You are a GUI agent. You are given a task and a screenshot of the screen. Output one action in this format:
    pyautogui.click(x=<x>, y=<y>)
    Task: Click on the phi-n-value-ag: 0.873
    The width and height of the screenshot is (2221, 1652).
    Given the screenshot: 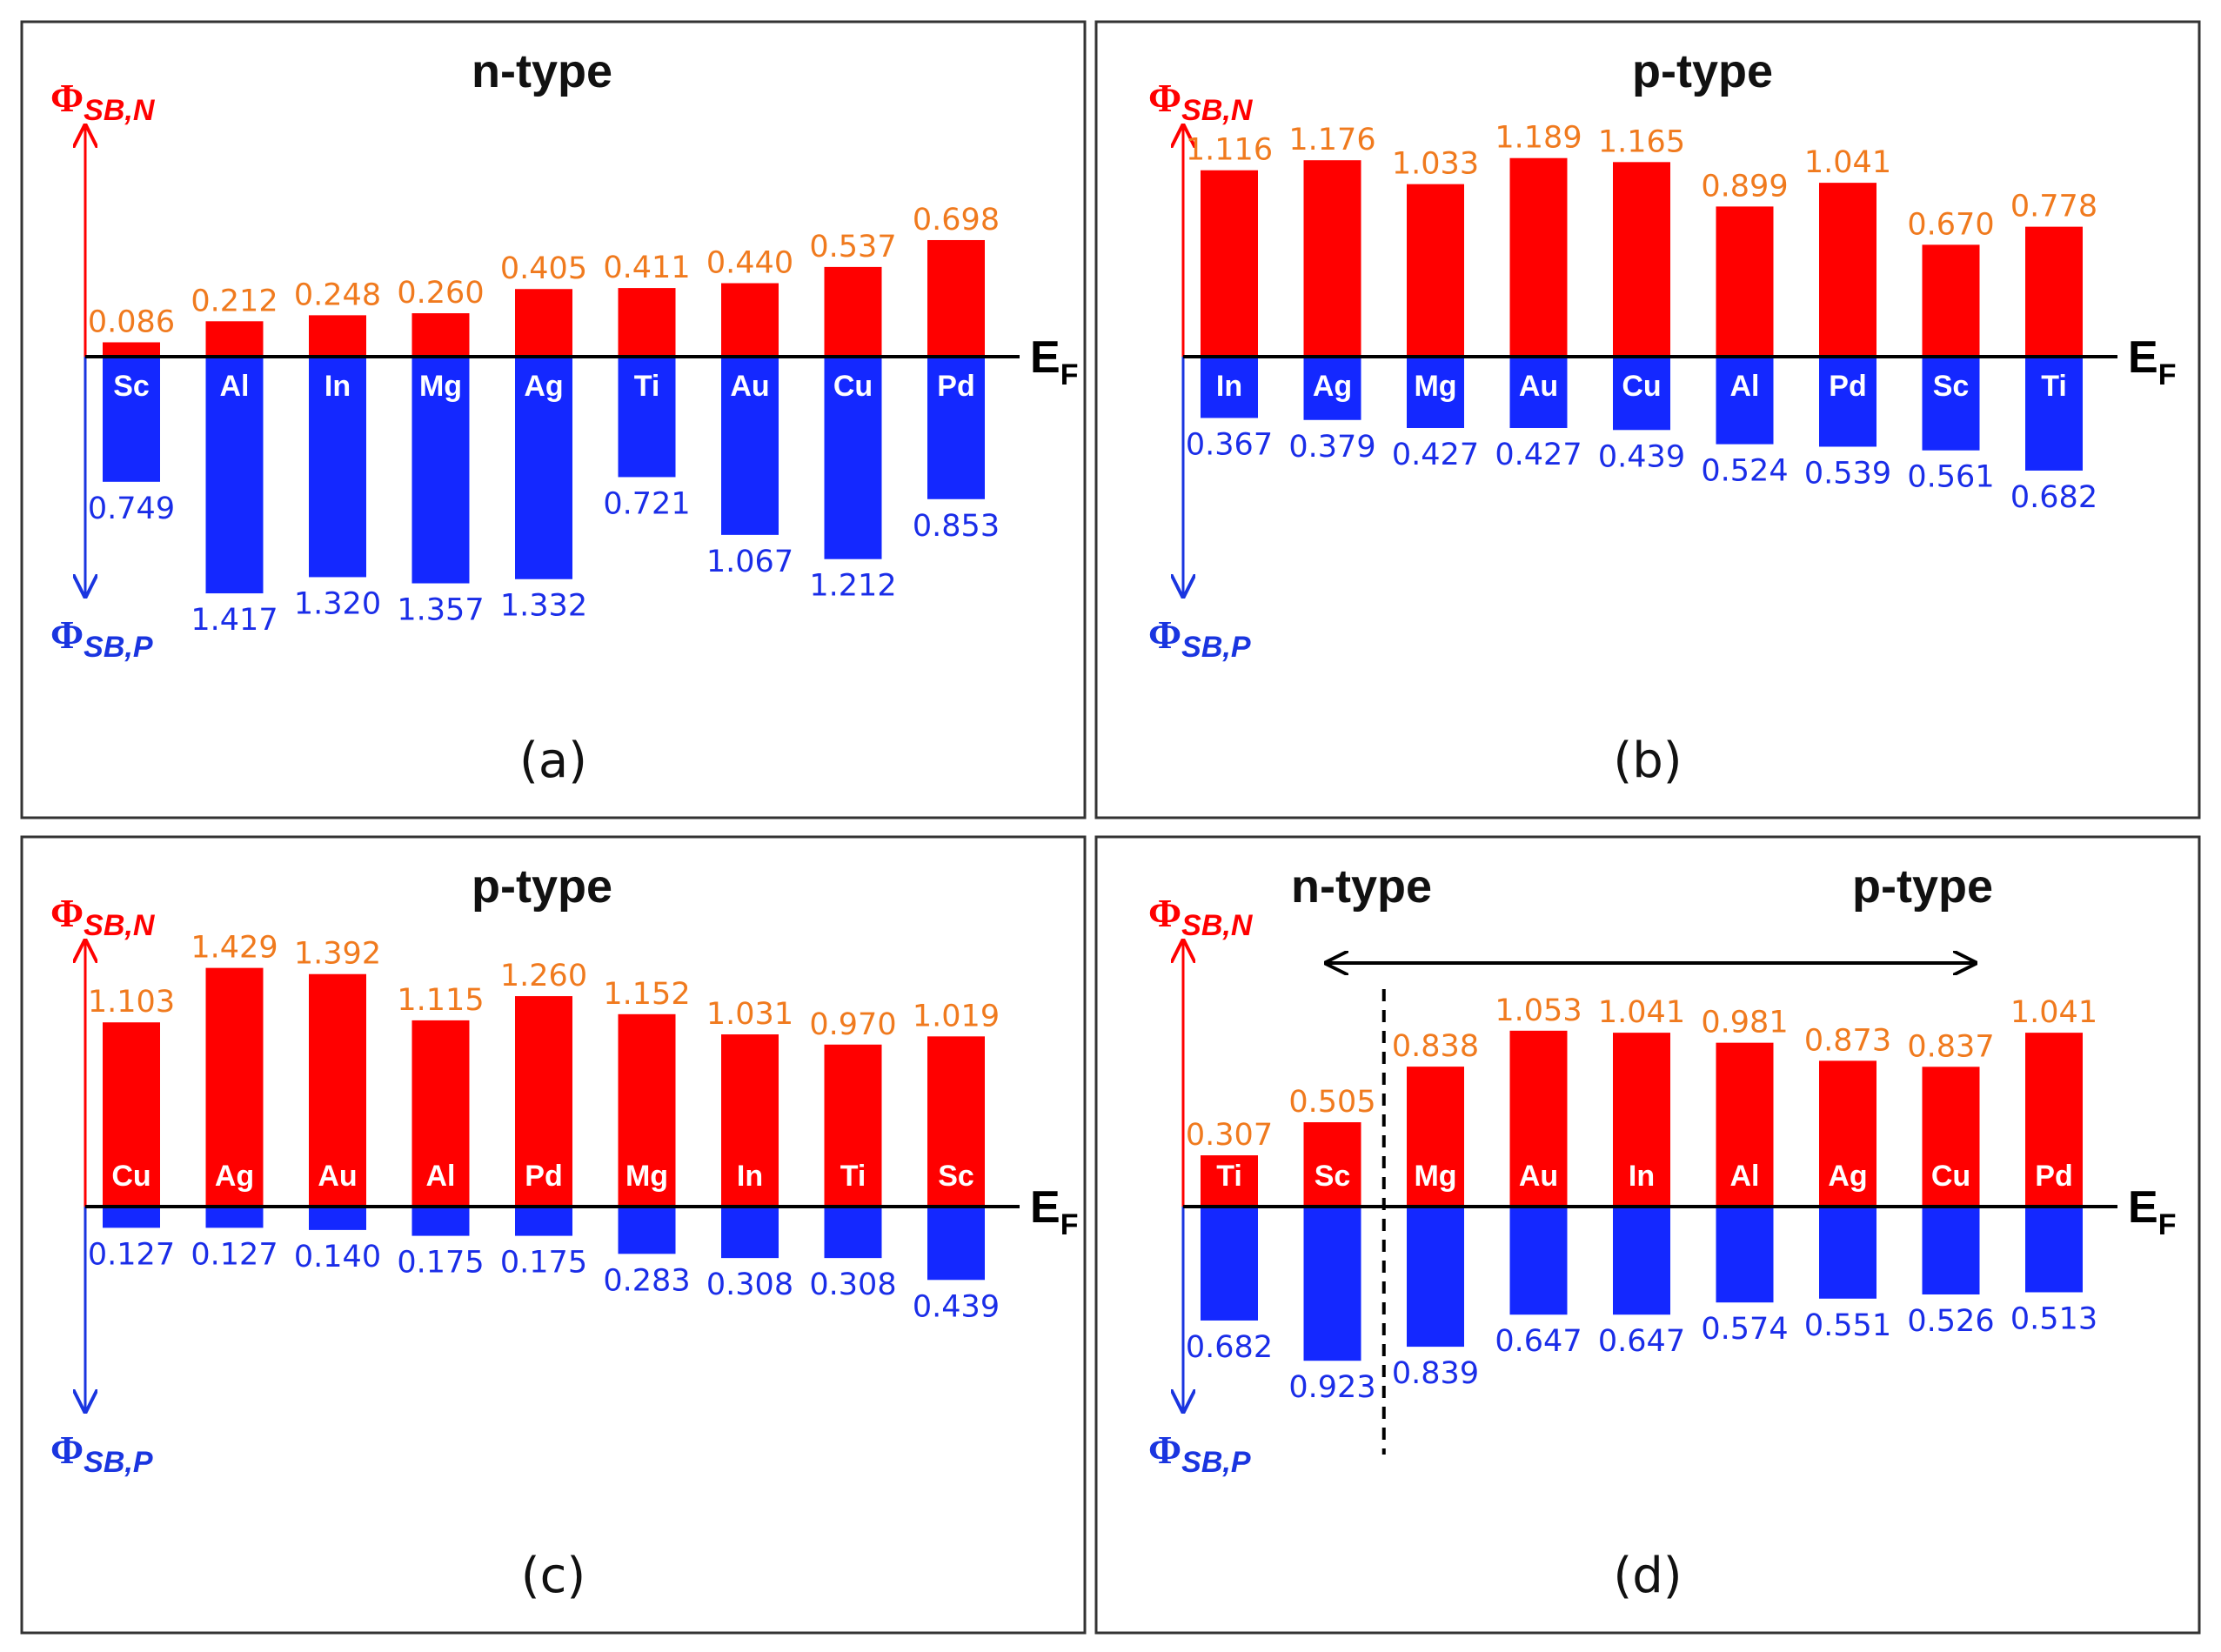 What is the action you would take?
    pyautogui.click(x=1848, y=1040)
    